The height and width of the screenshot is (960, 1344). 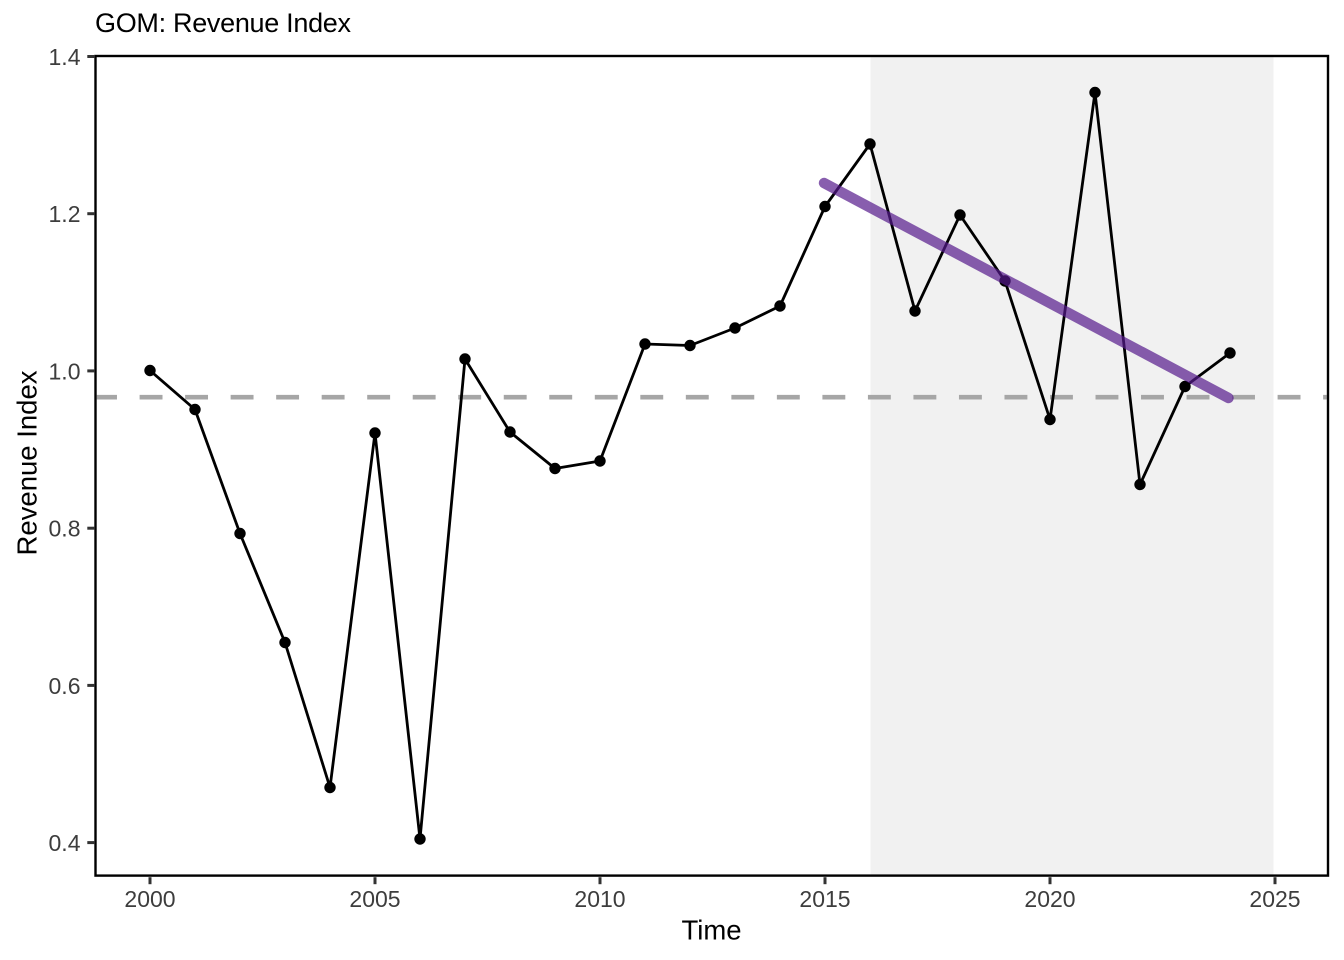 I want to click on svg-text: 0.8, so click(x=65, y=529).